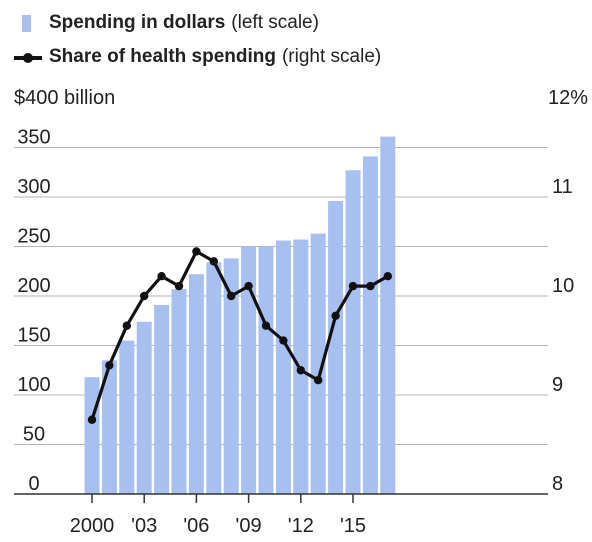 Image resolution: width=592 pixels, height=542 pixels. What do you see at coordinates (557, 484) in the screenshot?
I see `right-tick-label: 8` at bounding box center [557, 484].